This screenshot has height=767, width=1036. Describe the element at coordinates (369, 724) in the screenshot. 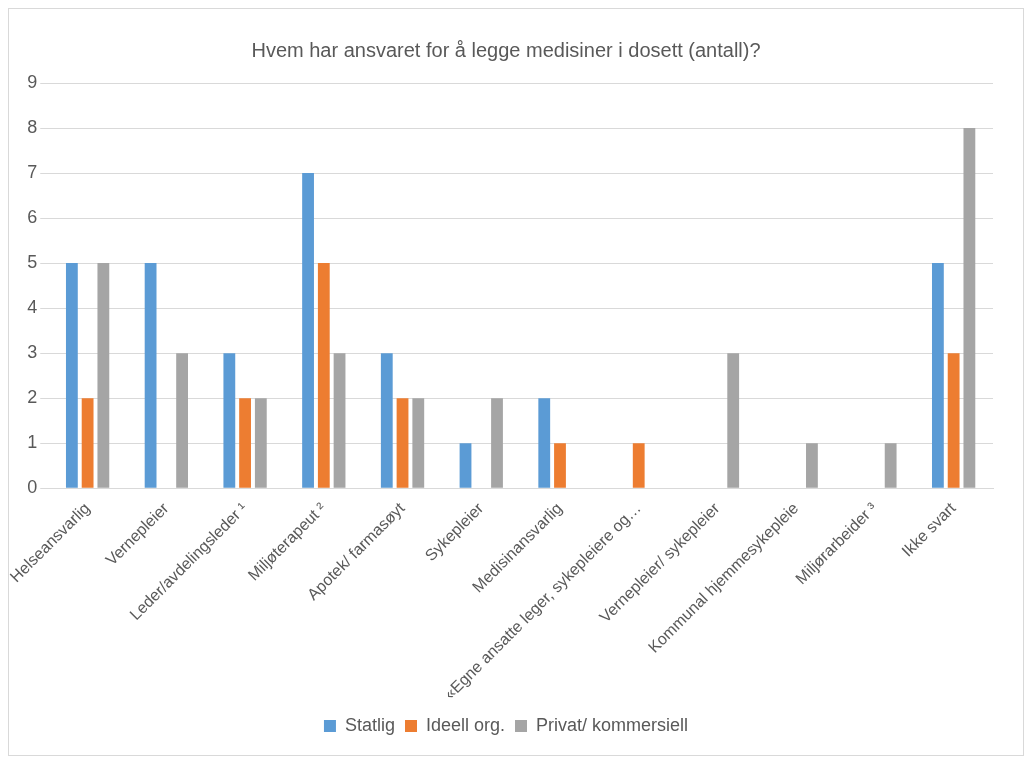

I see `legend-label: Statlig` at that location.